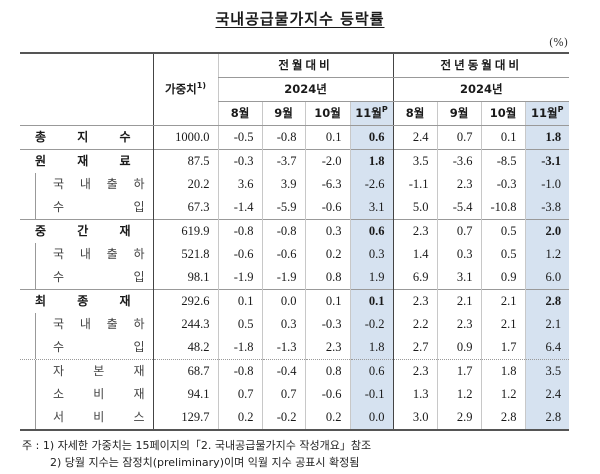  Describe the element at coordinates (185, 394) in the screenshot. I see `weight-cell: 94.1` at that location.